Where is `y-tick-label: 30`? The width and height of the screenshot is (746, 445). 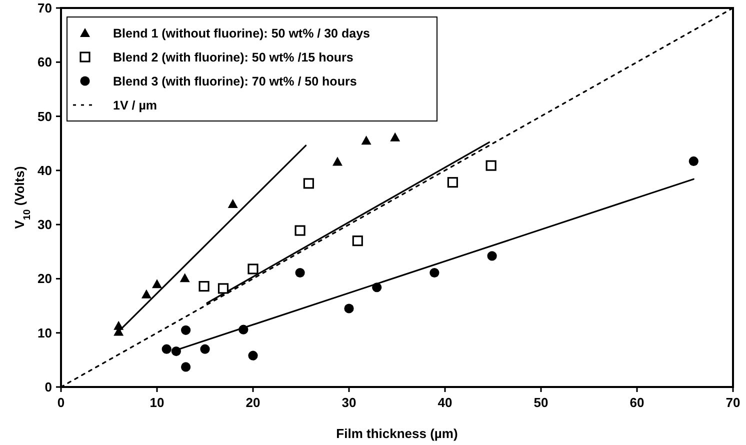
y-tick-label: 30 is located at coordinates (45, 224).